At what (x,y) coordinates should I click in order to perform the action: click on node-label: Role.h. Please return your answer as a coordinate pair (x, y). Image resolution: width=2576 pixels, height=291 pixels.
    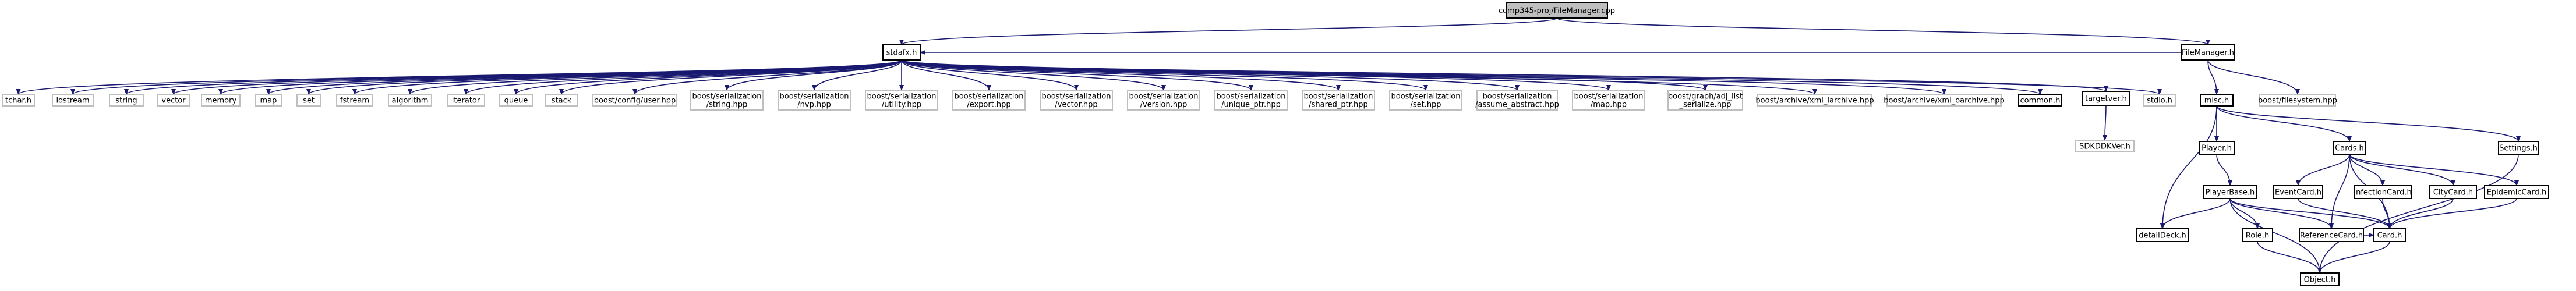
    Looking at the image, I should click on (2257, 236).